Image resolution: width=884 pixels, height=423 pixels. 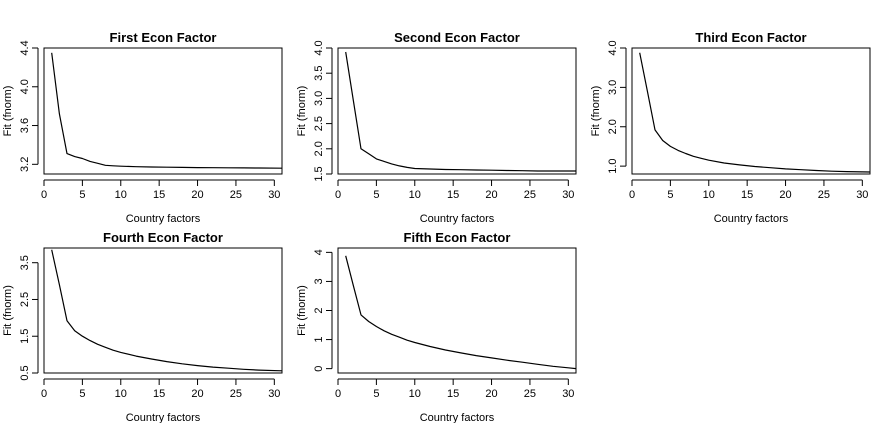 I want to click on y-tick-label: 1, so click(x=319, y=340).